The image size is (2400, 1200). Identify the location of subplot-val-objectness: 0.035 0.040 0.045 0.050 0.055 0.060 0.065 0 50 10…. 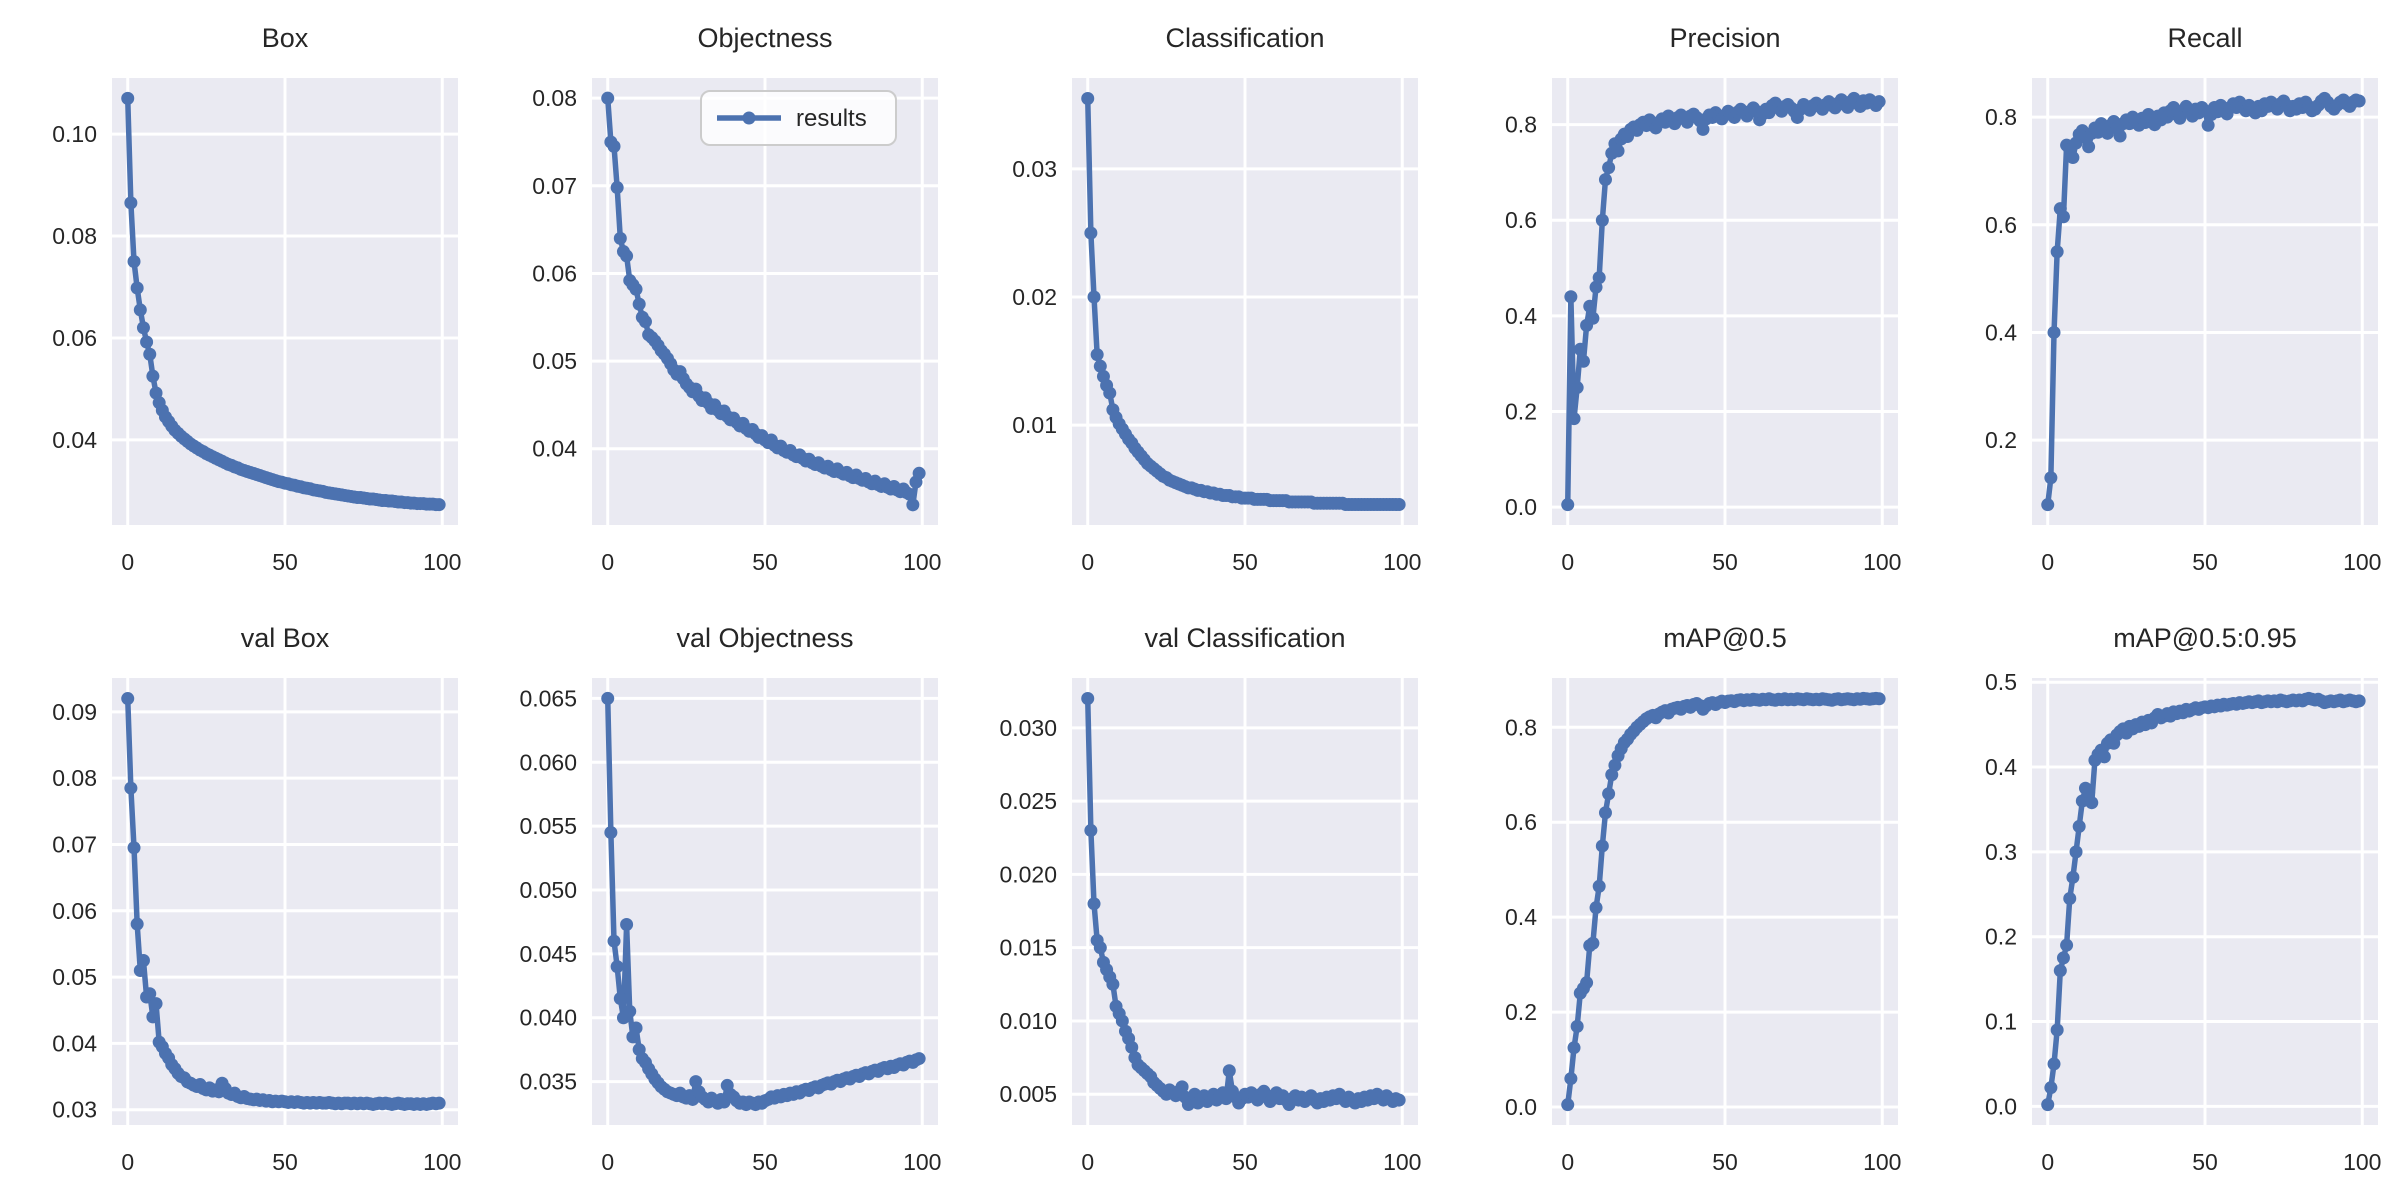
(720, 900).